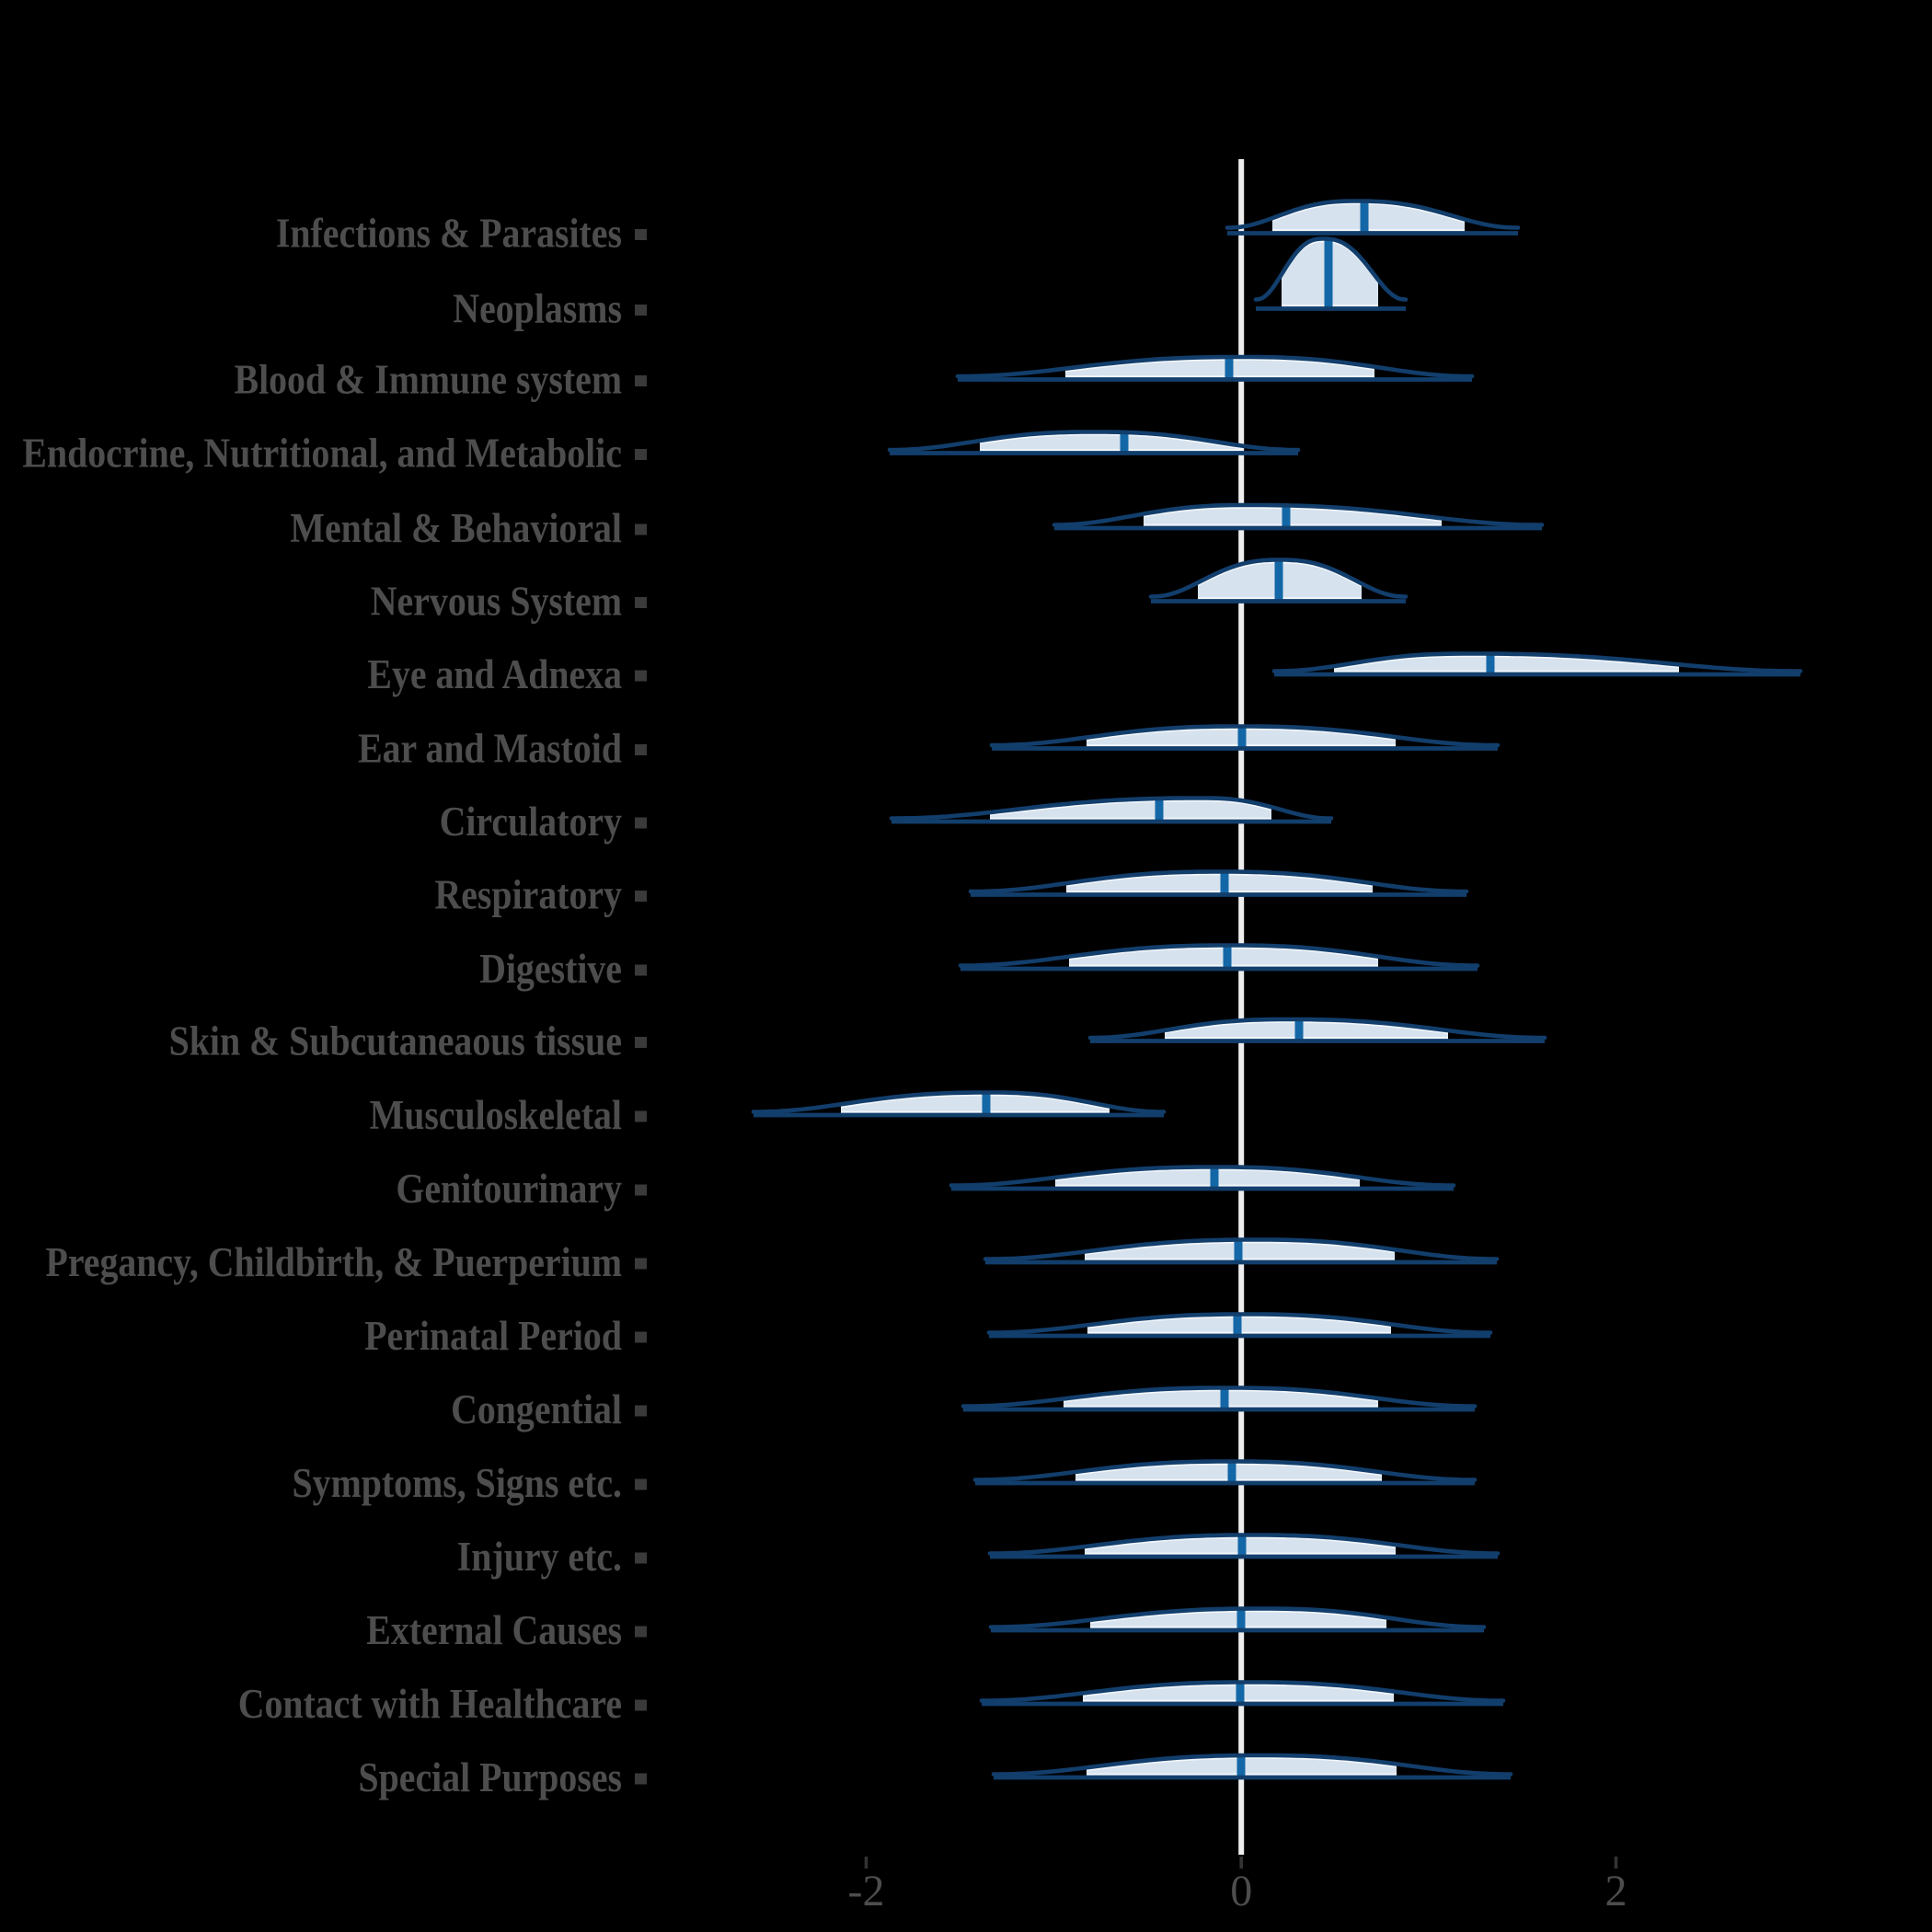  I want to click on svg-text: Contact with Healthcare, so click(430, 1704).